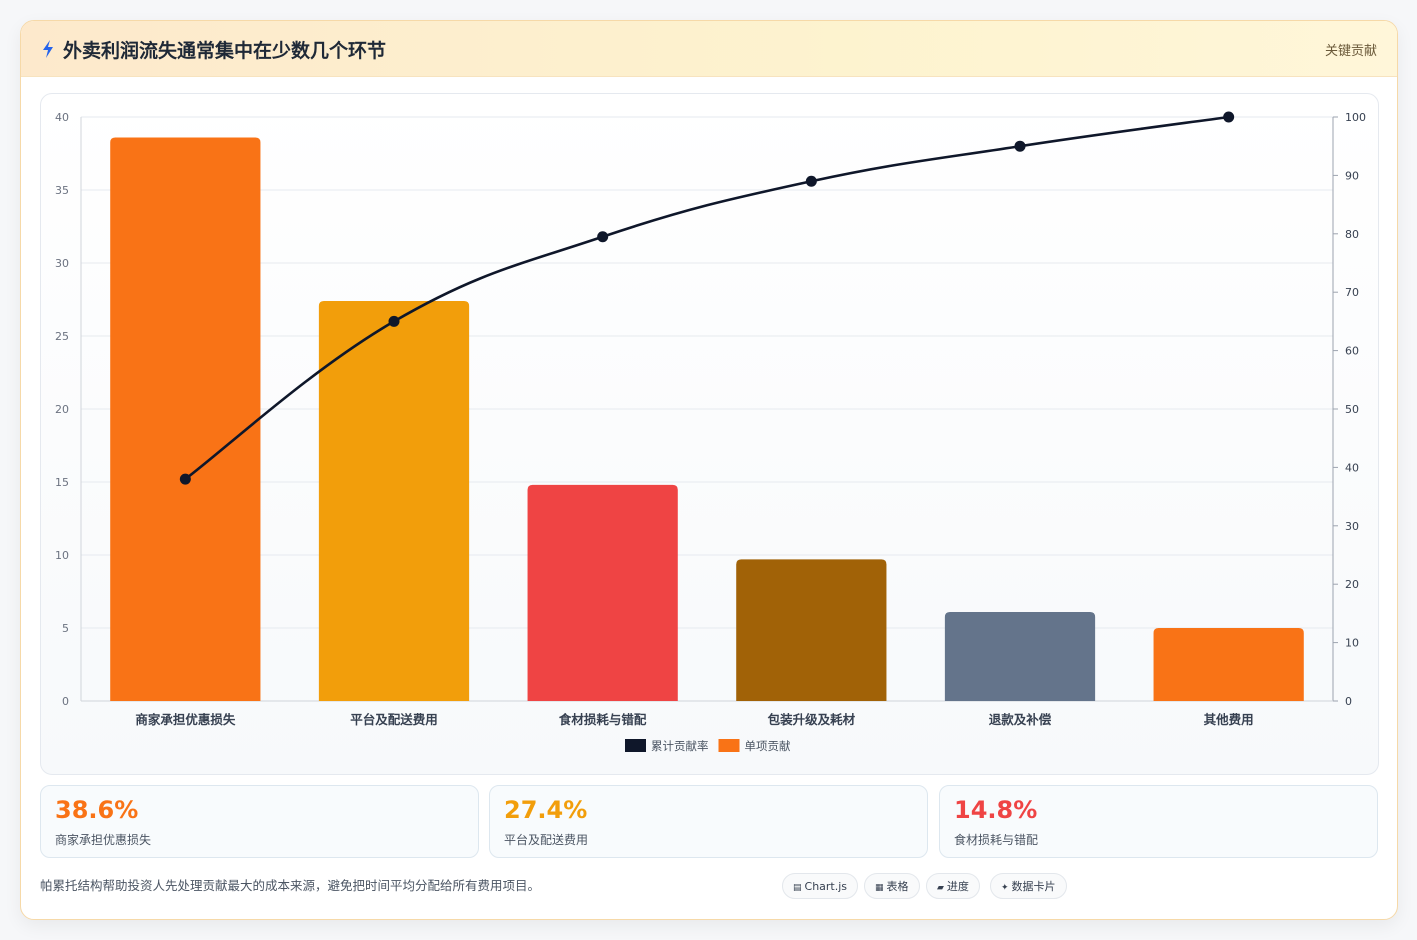  Describe the element at coordinates (394, 719) in the screenshot. I see `x-tick-label: 平台及配送费用` at that location.